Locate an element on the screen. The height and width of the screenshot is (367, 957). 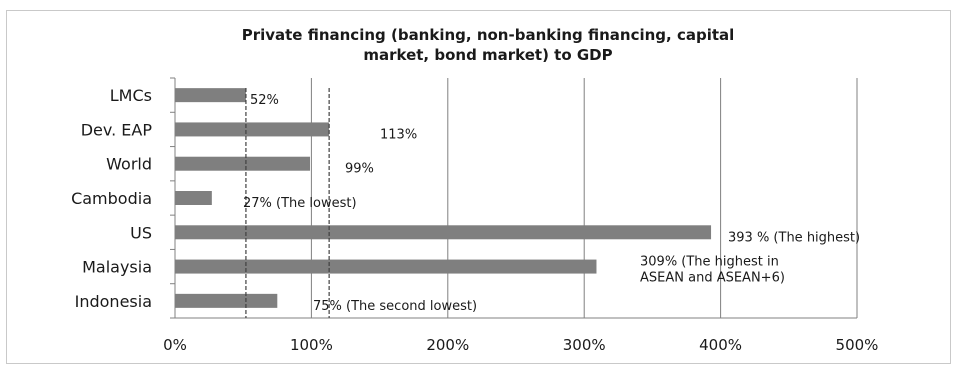
bar-lmcs is located at coordinates (210, 95).